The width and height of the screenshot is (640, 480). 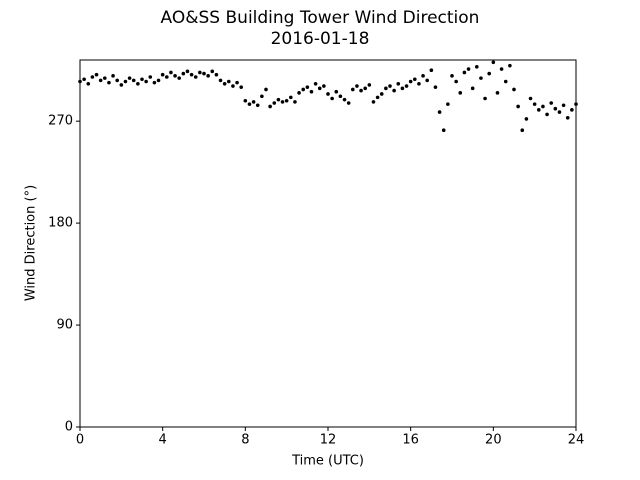 I want to click on x-tick-label: 0, so click(x=80, y=440).